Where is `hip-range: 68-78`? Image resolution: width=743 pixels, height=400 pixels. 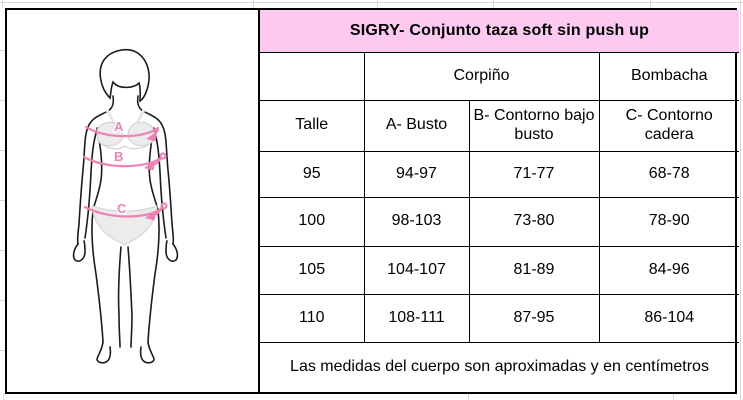
hip-range: 68-78 is located at coordinates (668, 174).